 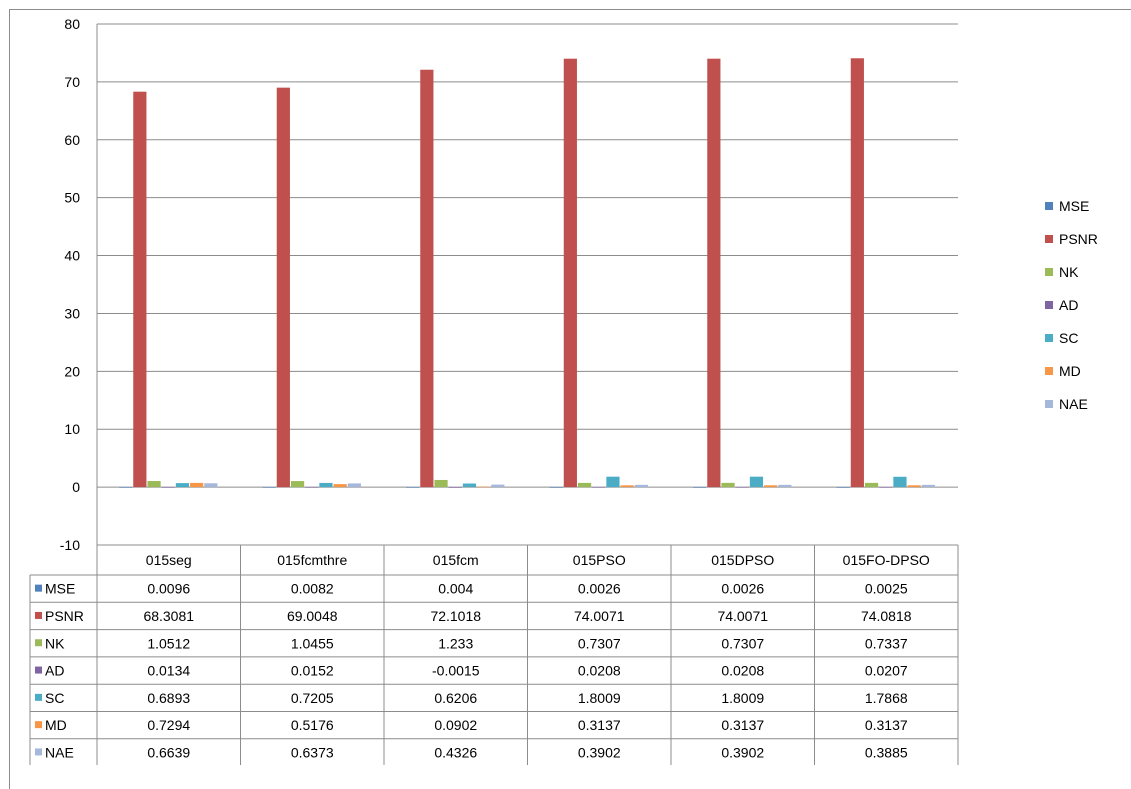 What do you see at coordinates (455, 589) in the screenshot?
I see `data-label: 0.004` at bounding box center [455, 589].